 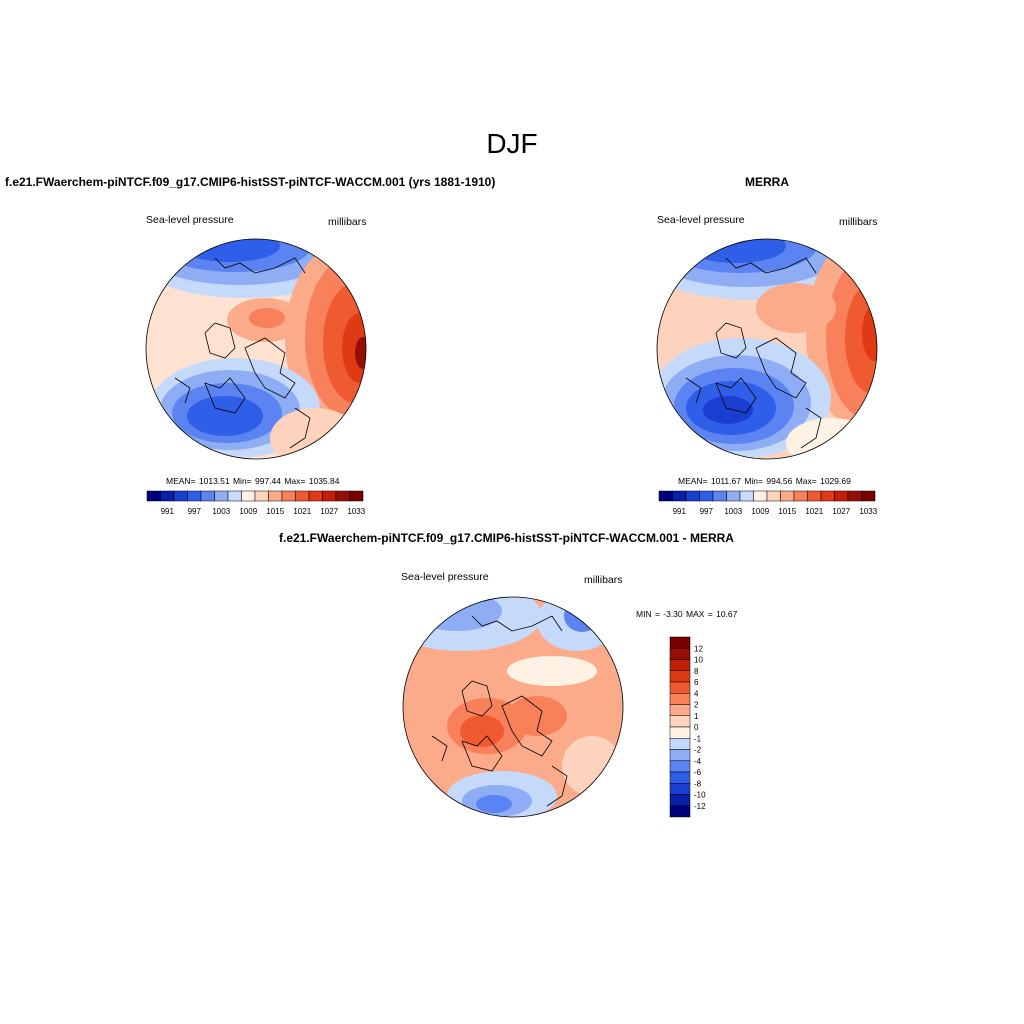 I want to click on obs-stats: MEAN= 1011.67 Min= 994.56 Max= 1029.69, so click(x=764, y=481).